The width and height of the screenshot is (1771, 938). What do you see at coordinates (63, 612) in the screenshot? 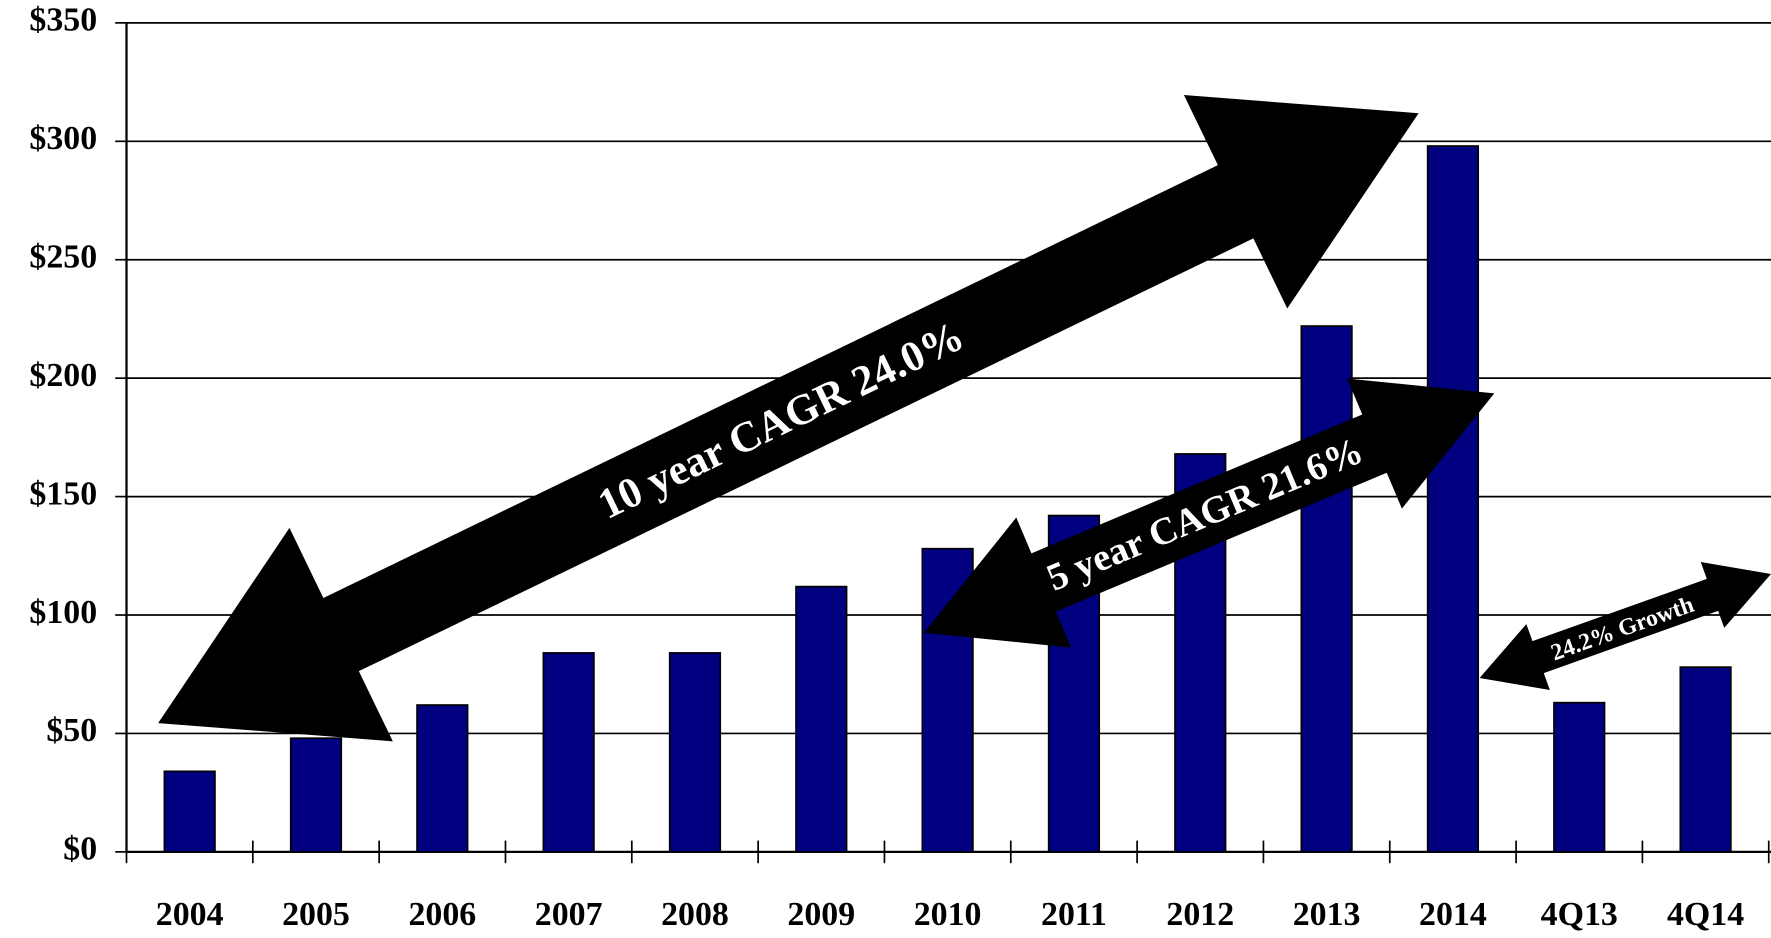
I see `y-tick-label: $100` at bounding box center [63, 612].